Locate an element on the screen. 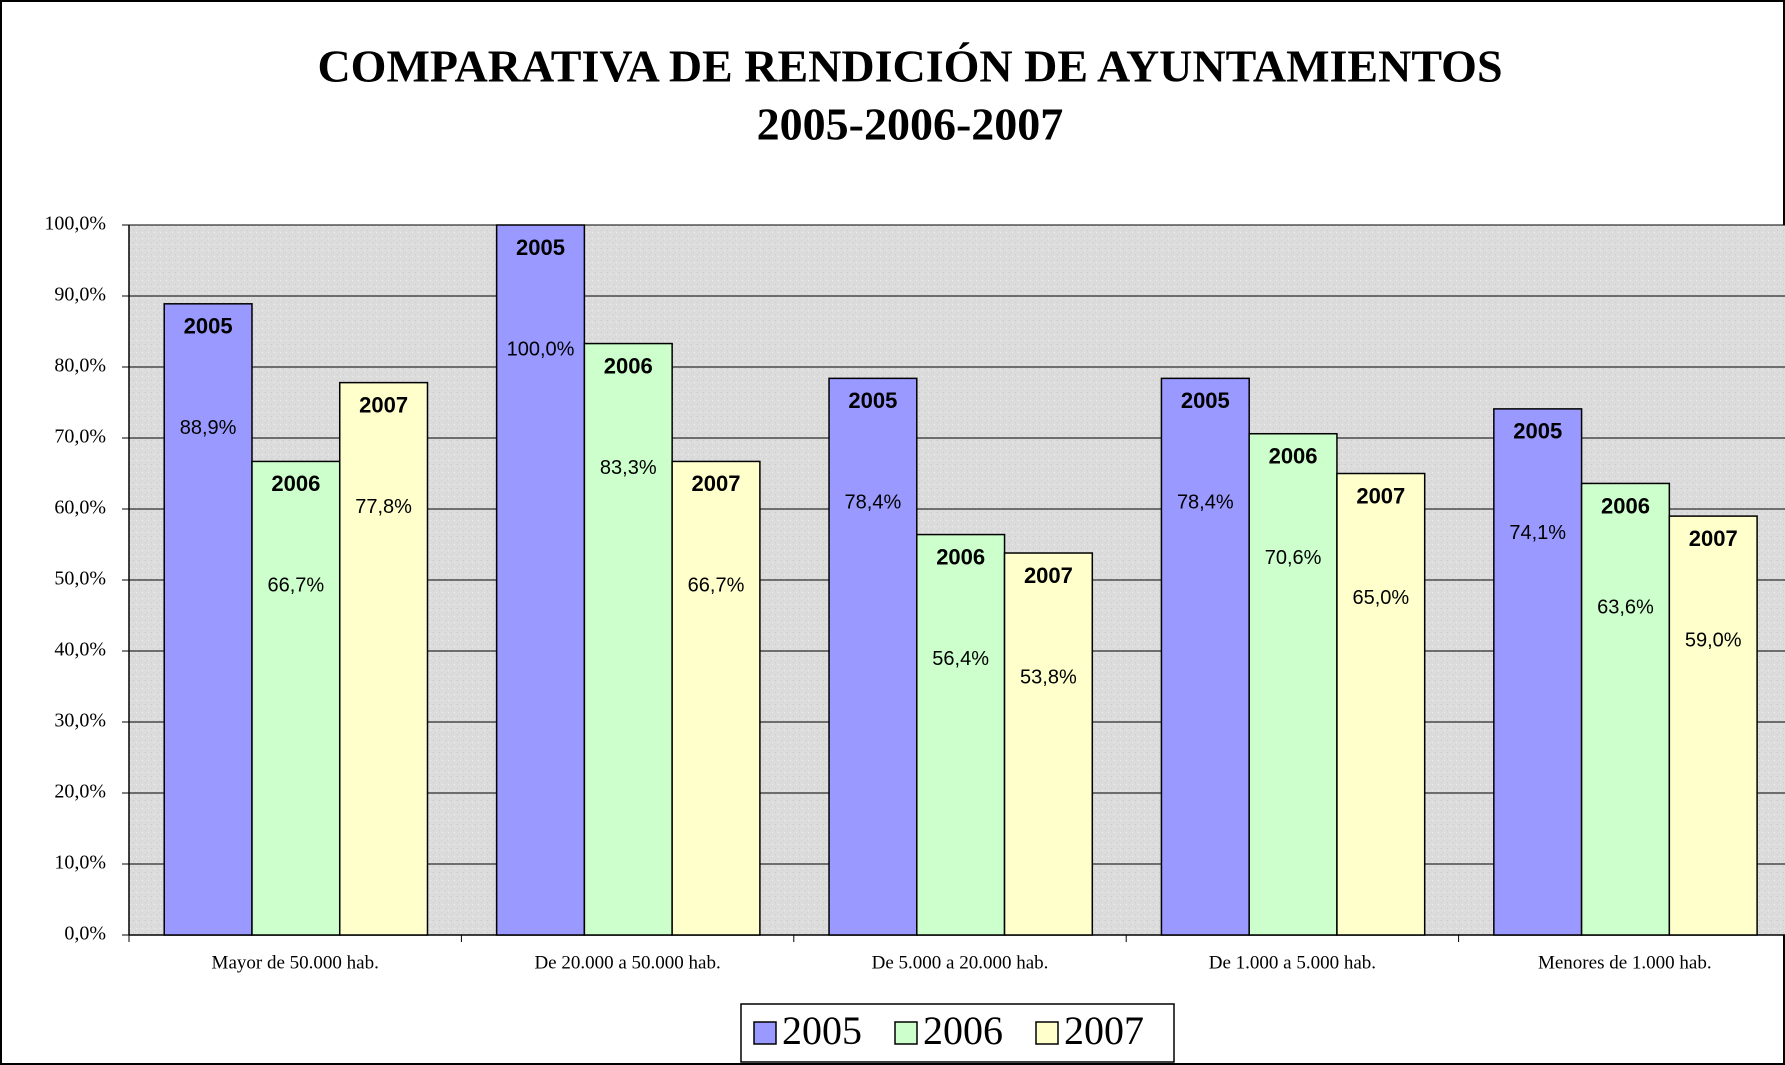 The width and height of the screenshot is (1785, 1065). data-label: 53,8% is located at coordinates (1048, 677).